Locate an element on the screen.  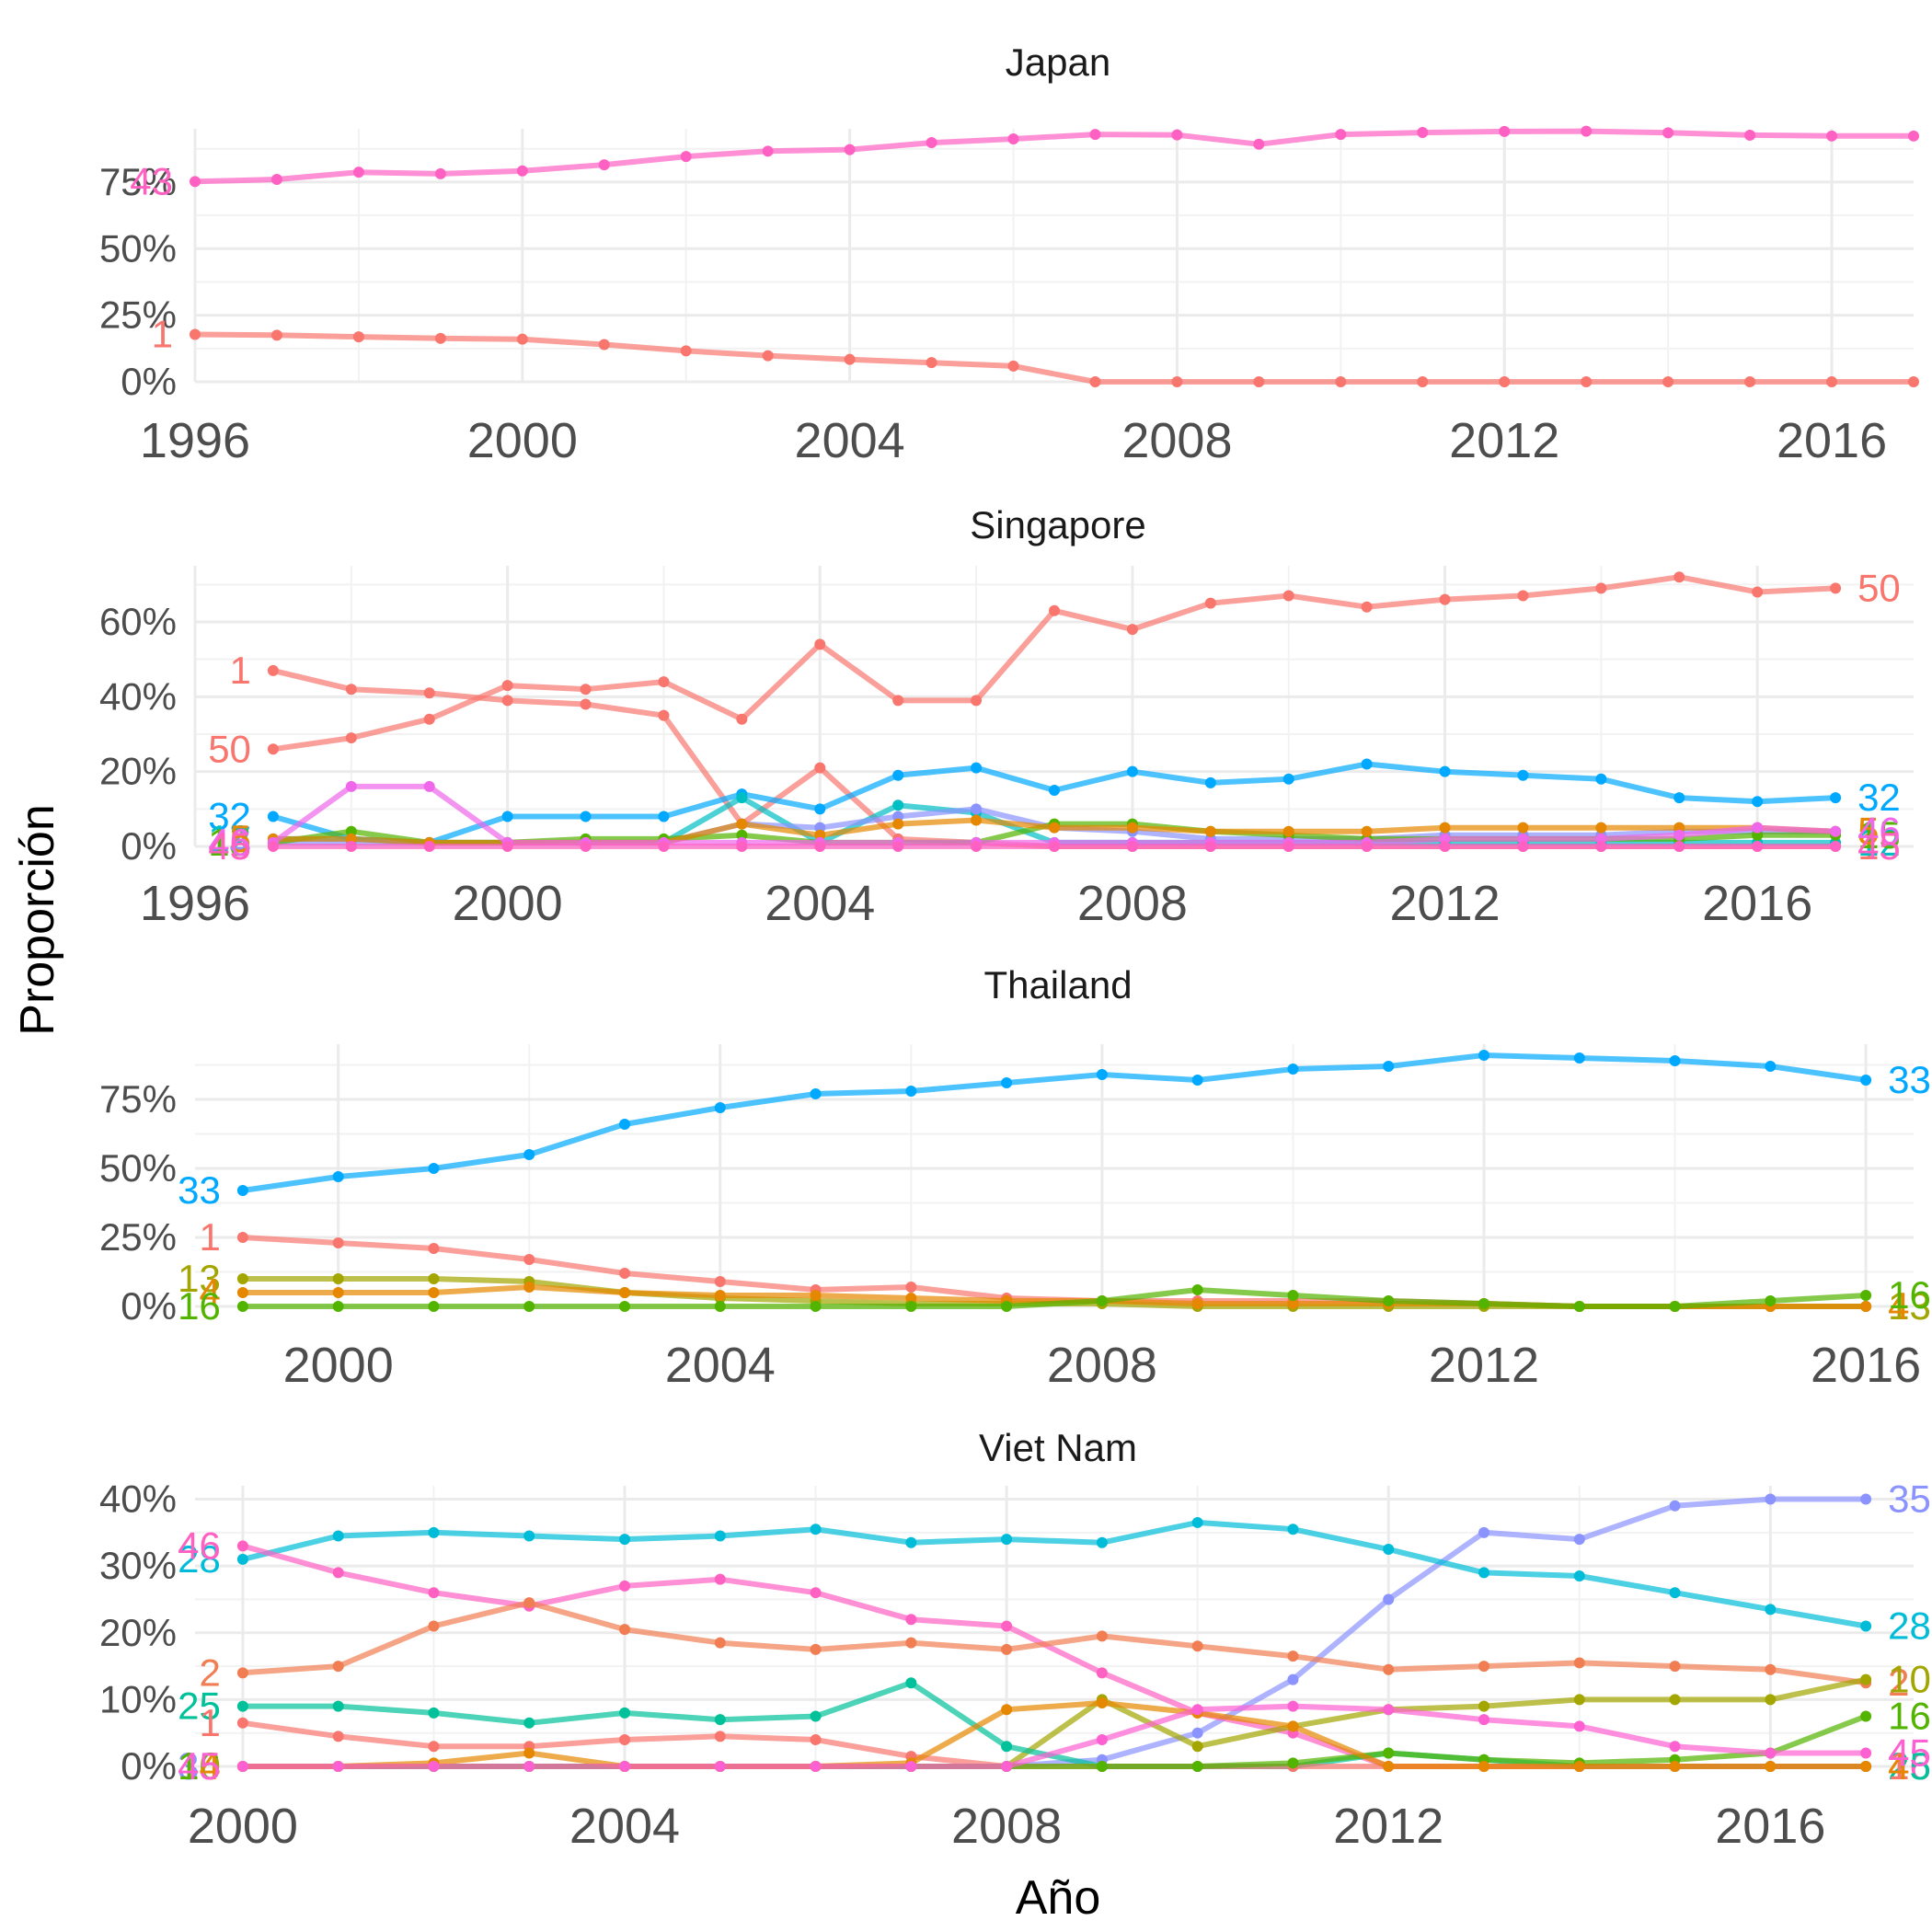
series-start-label: 32 is located at coordinates (229, 815).